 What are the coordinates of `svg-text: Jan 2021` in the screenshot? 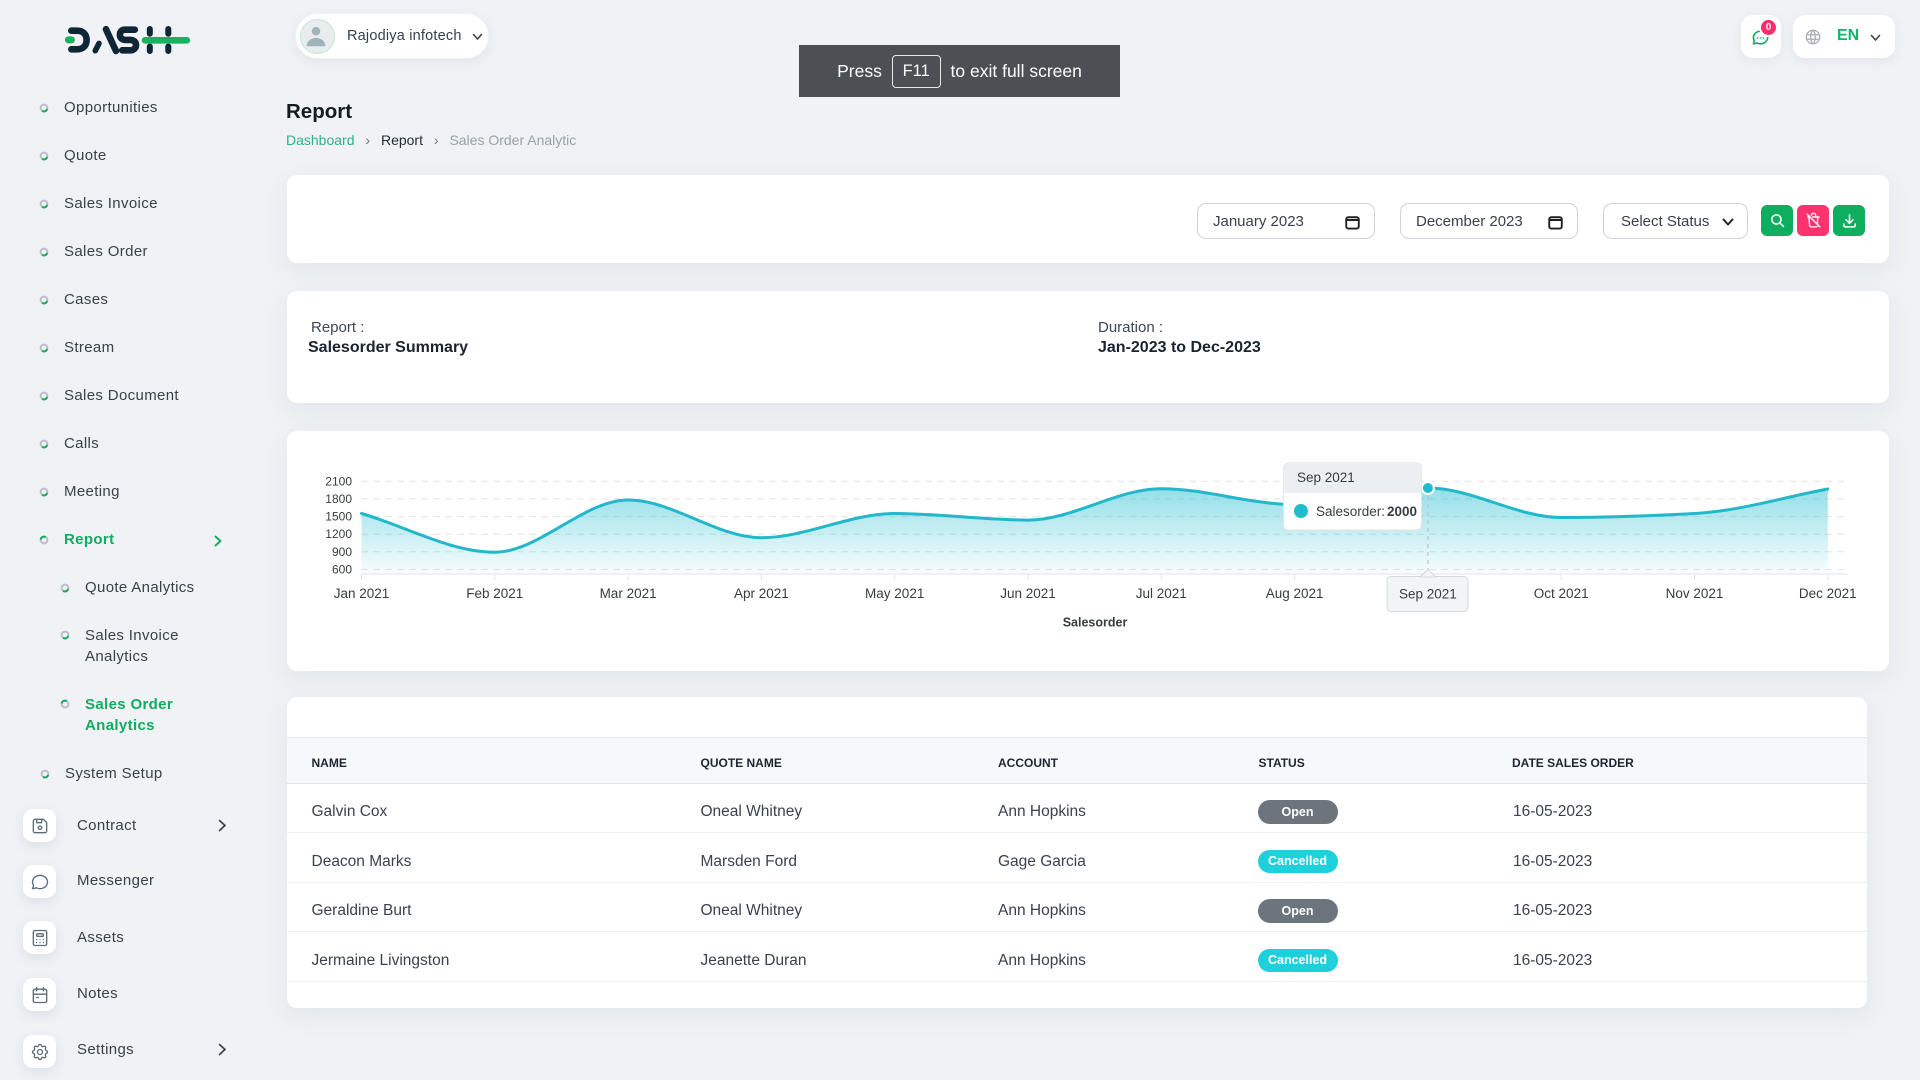 It's located at (362, 593).